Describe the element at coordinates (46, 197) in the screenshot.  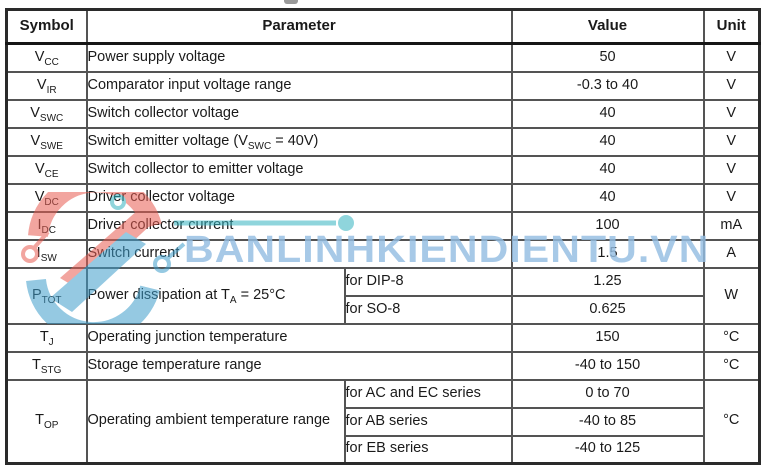
I see `symbol-cell: VDC` at that location.